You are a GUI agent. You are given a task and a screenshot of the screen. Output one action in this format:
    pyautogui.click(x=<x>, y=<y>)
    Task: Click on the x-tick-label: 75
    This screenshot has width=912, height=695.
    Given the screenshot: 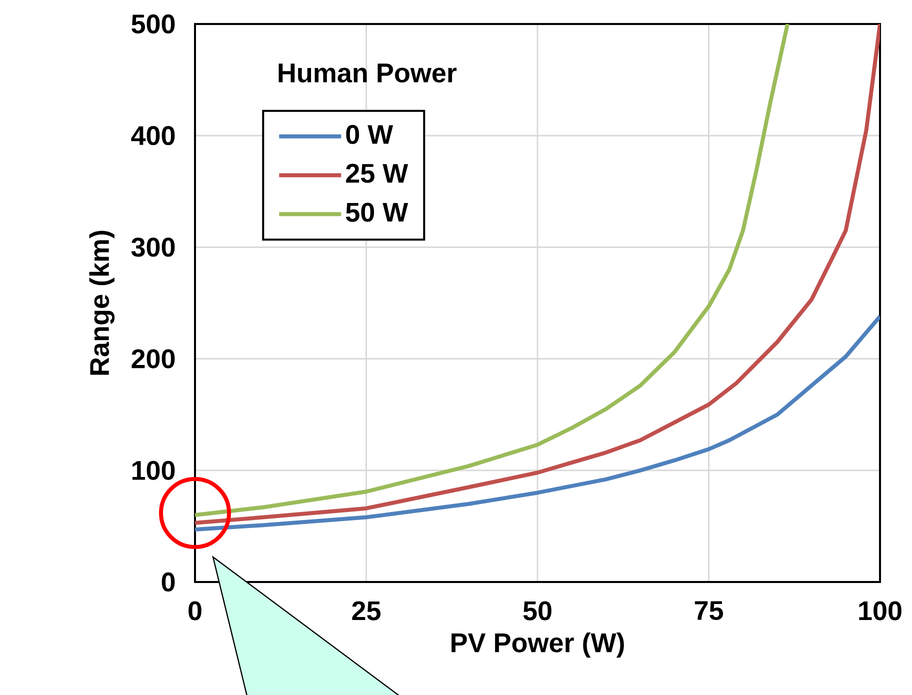 What is the action you would take?
    pyautogui.click(x=709, y=610)
    